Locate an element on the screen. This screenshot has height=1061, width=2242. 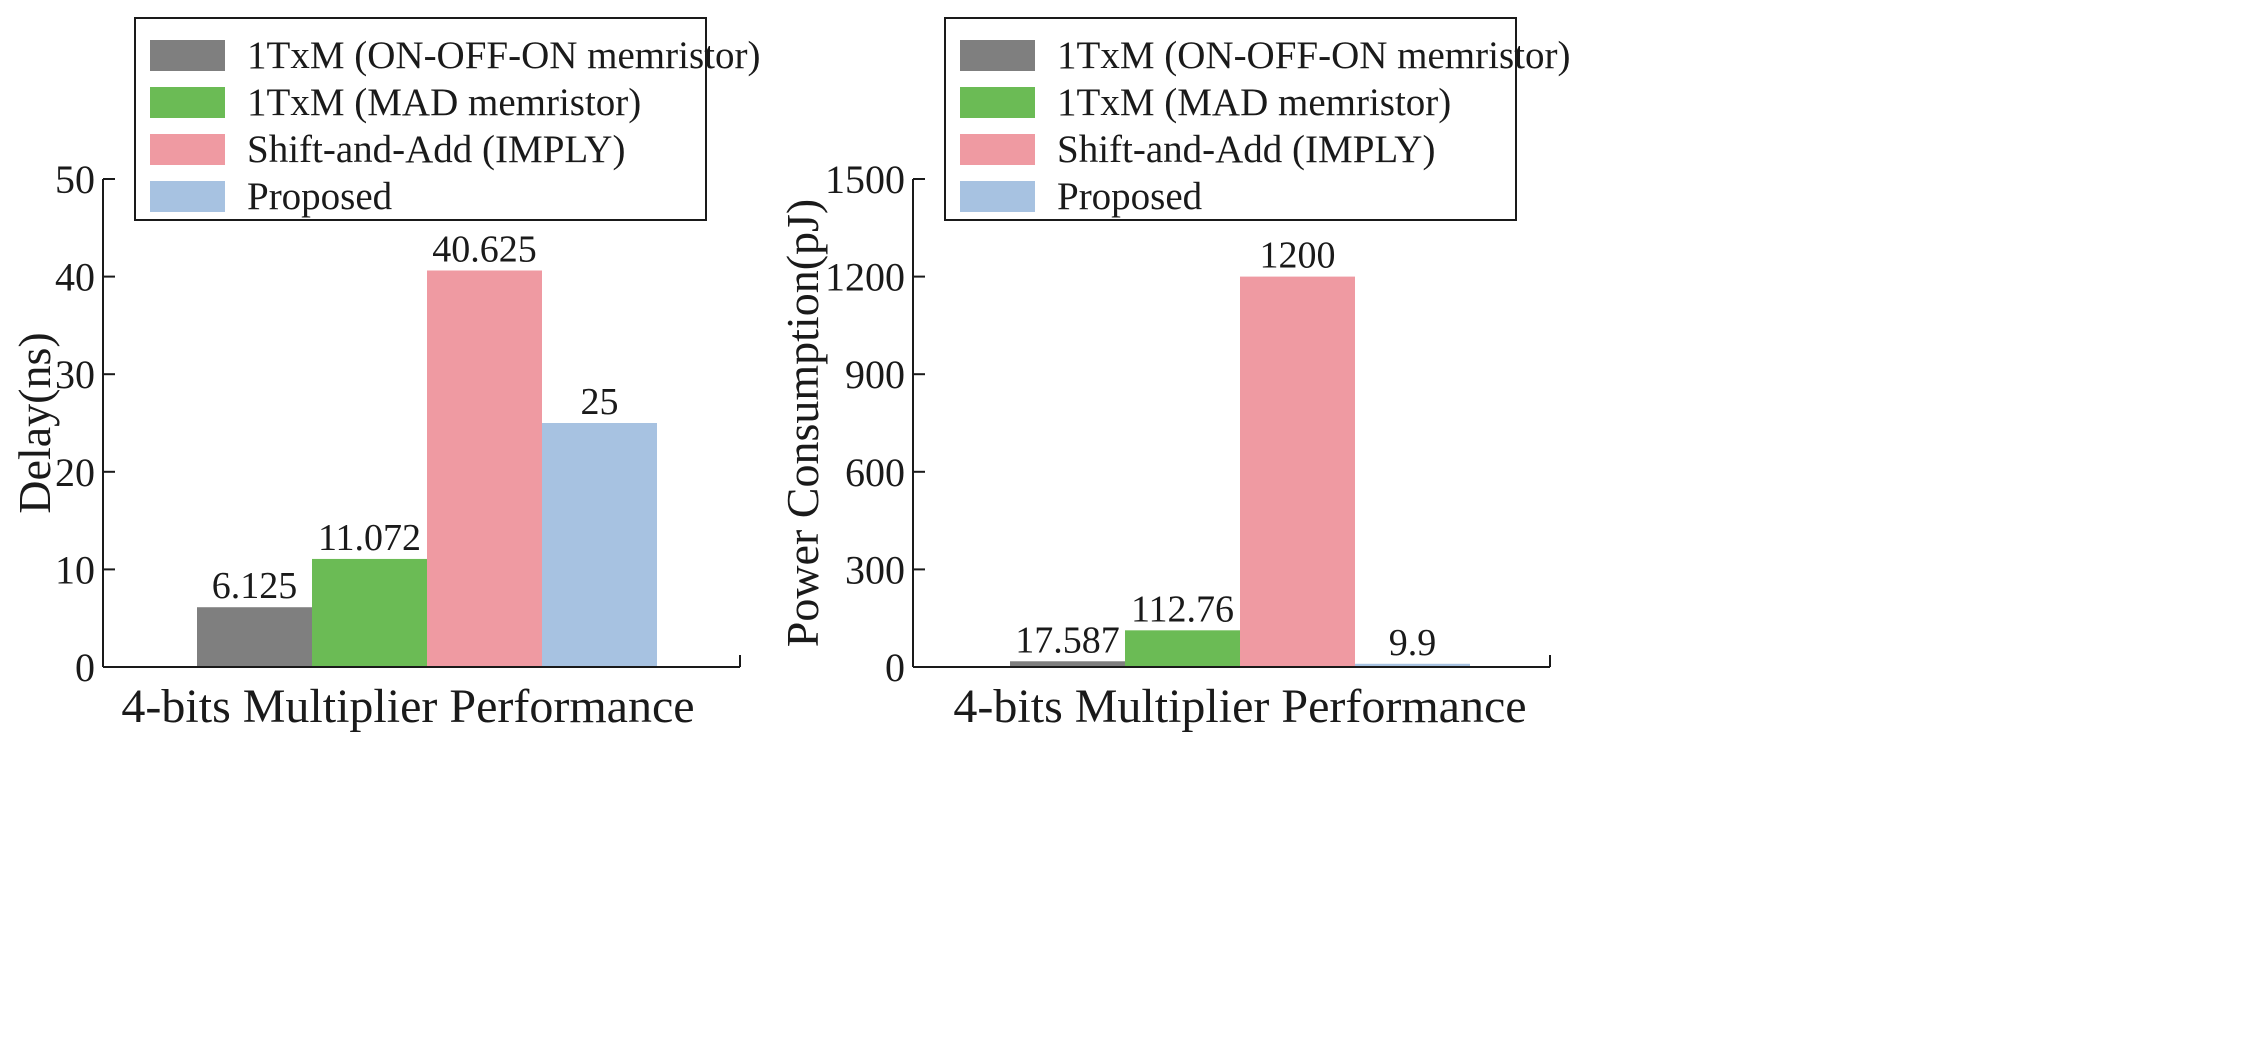
power-value-label-1: 17.587 is located at coordinates (1067, 640).